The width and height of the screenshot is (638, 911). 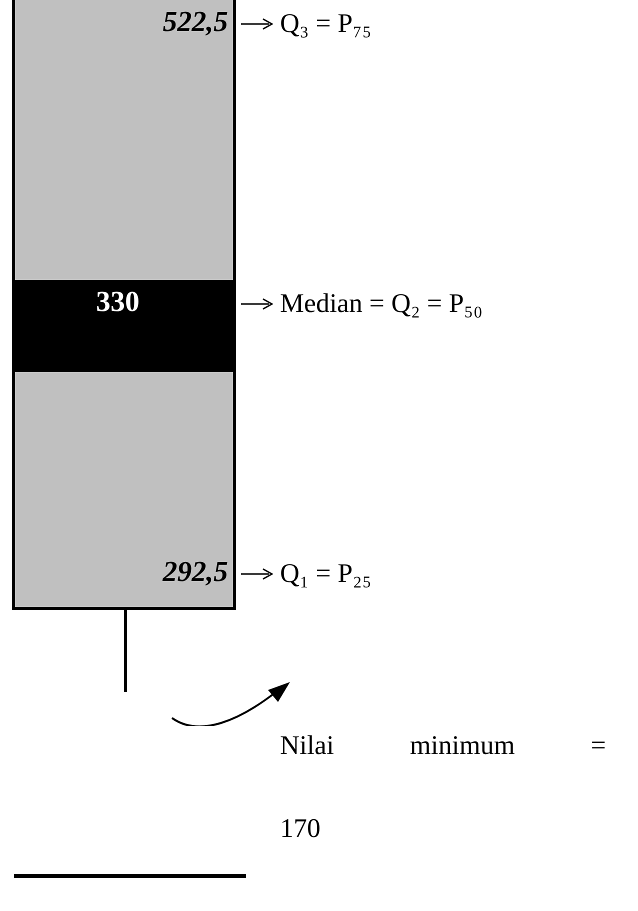 What do you see at coordinates (300, 828) in the screenshot?
I see `data-label: 170` at bounding box center [300, 828].